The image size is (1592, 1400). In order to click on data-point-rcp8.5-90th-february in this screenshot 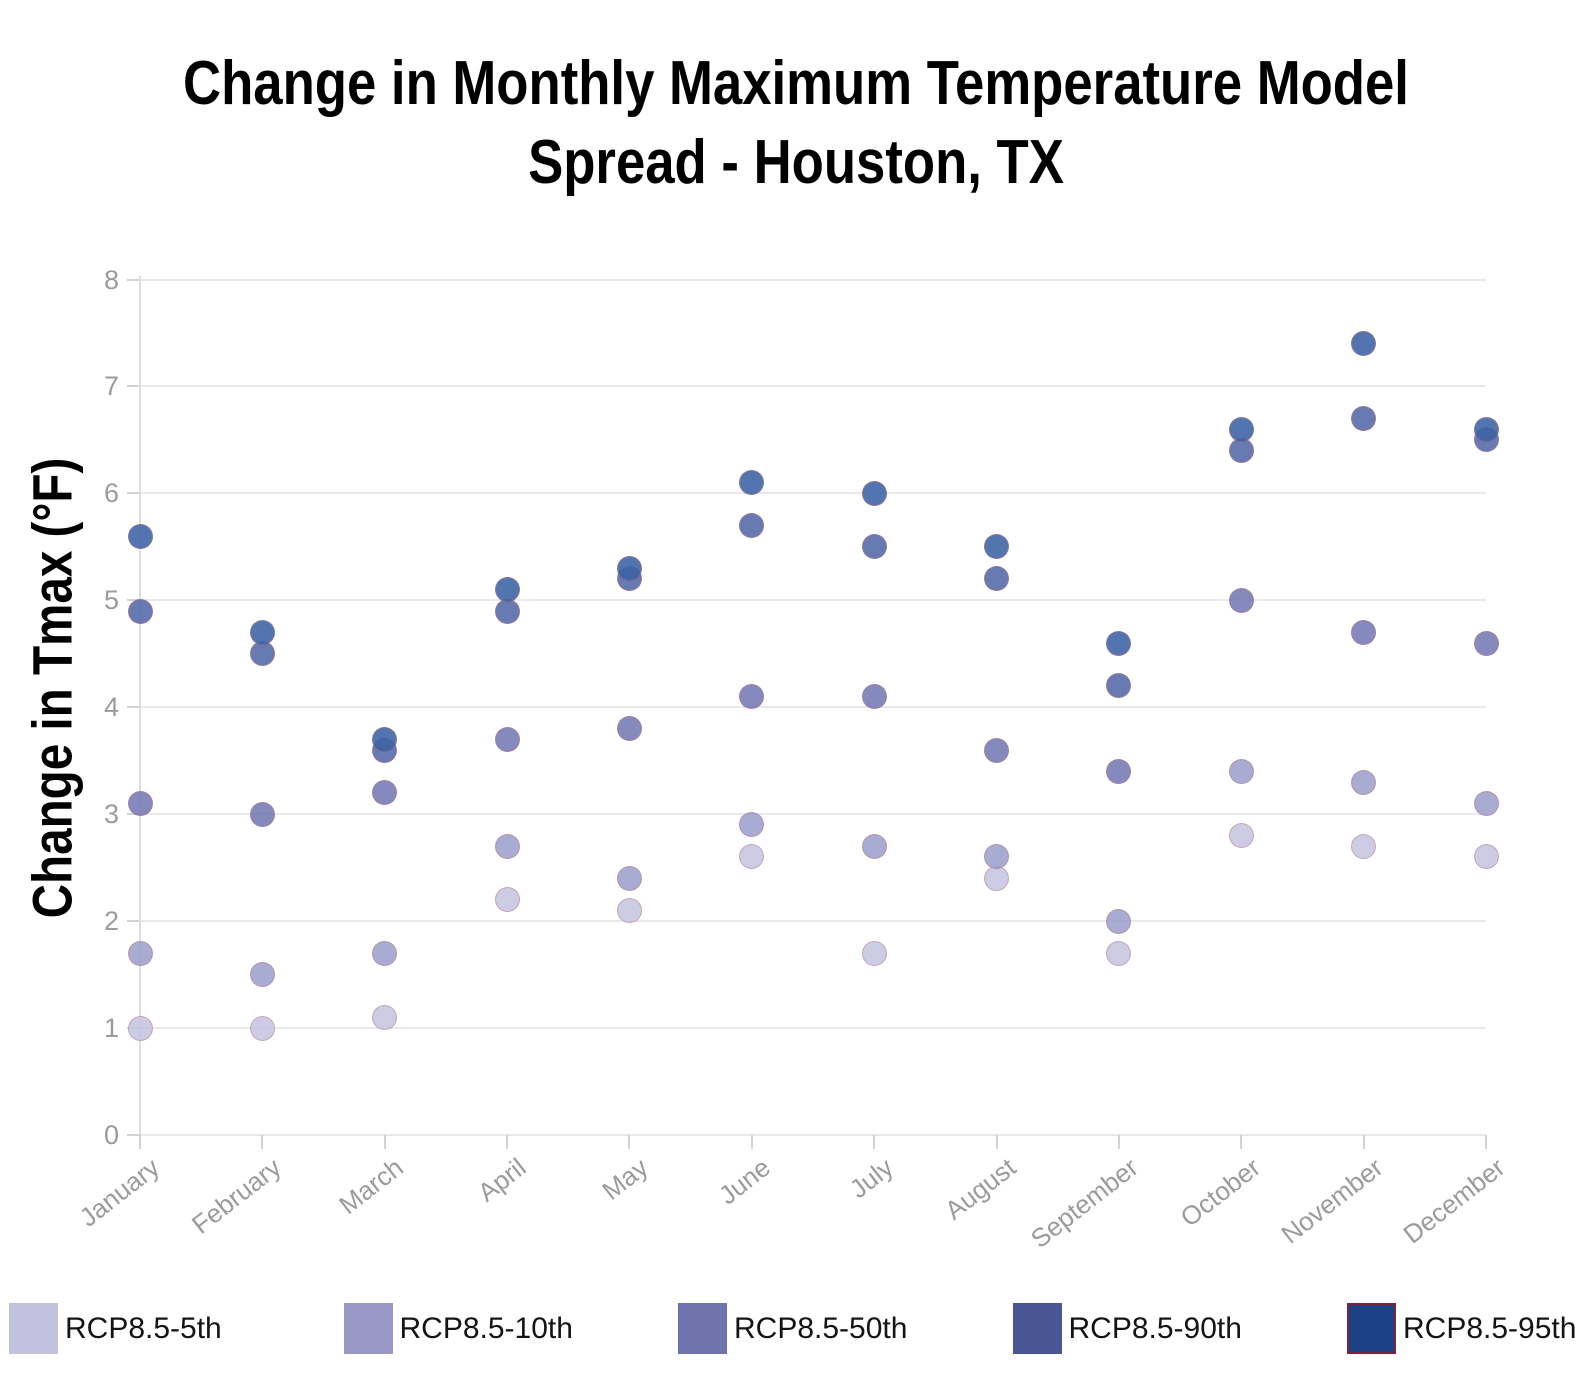, I will do `click(262, 654)`.